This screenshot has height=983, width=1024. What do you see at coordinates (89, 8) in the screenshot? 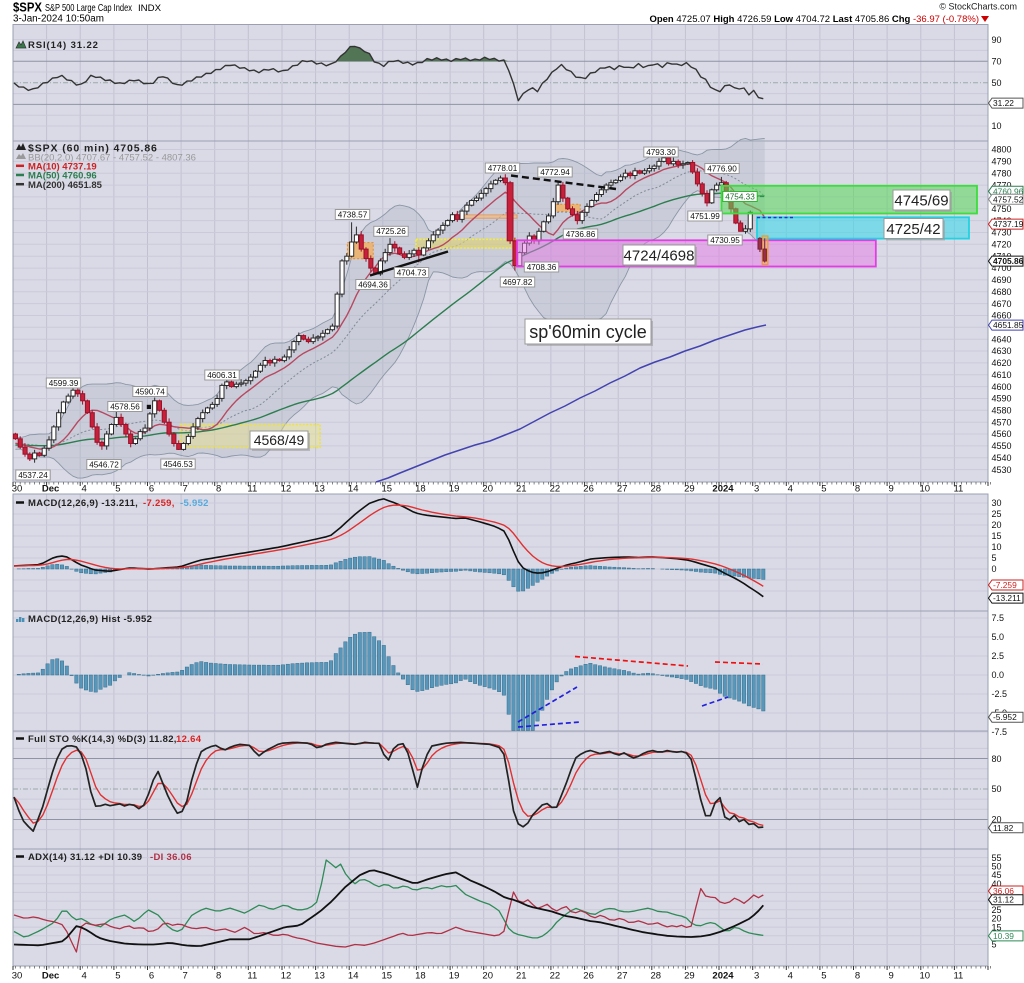
I see `svg-text: S&P 500 Large Cap Index` at bounding box center [89, 8].